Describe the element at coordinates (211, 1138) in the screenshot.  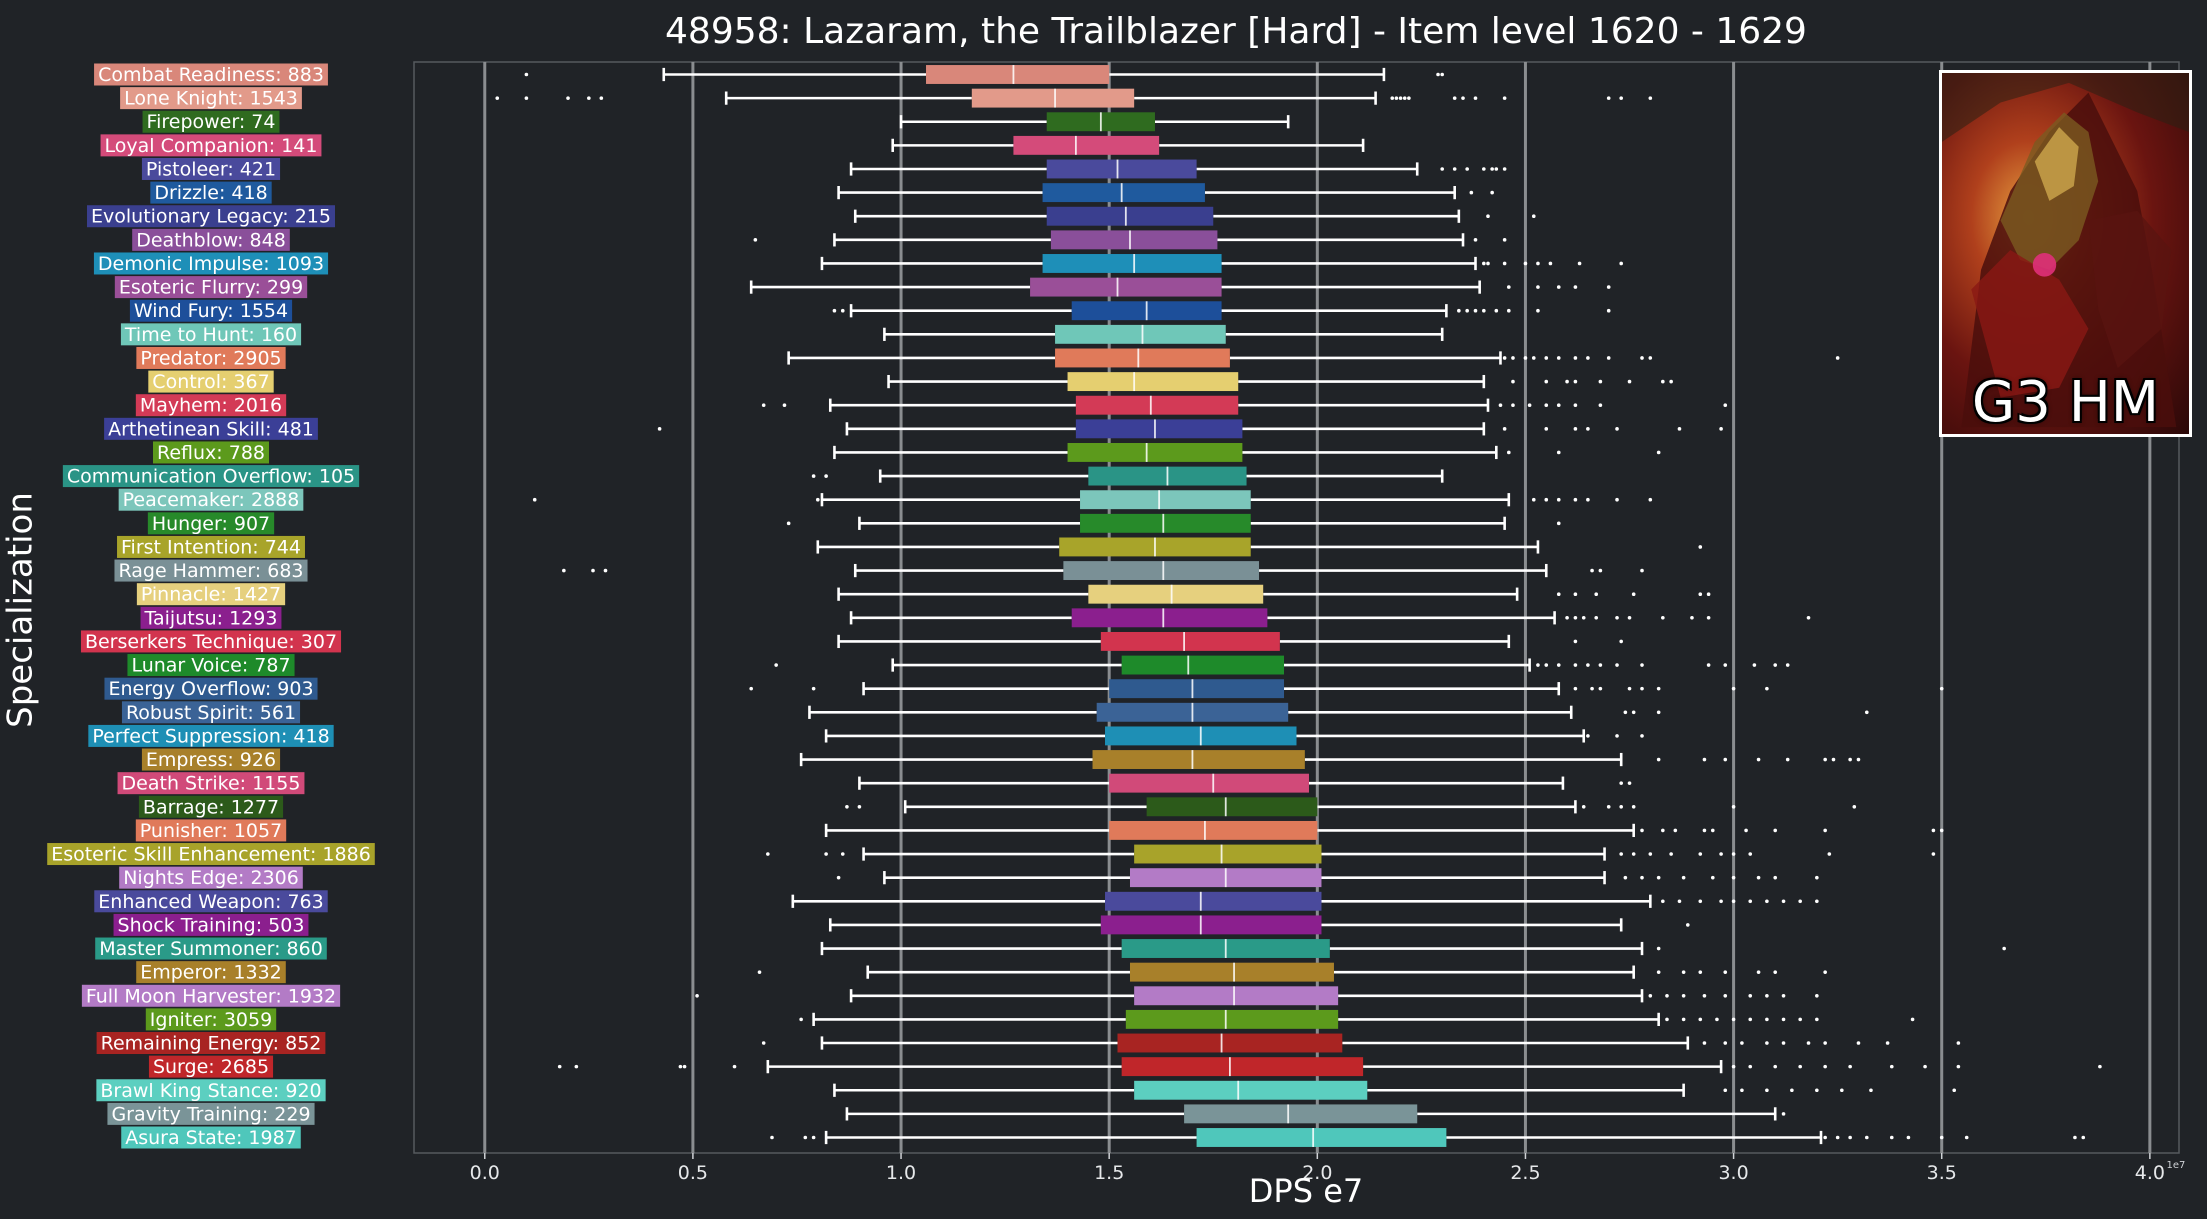
I see `y-category-label-text: Asura State: 1987` at that location.